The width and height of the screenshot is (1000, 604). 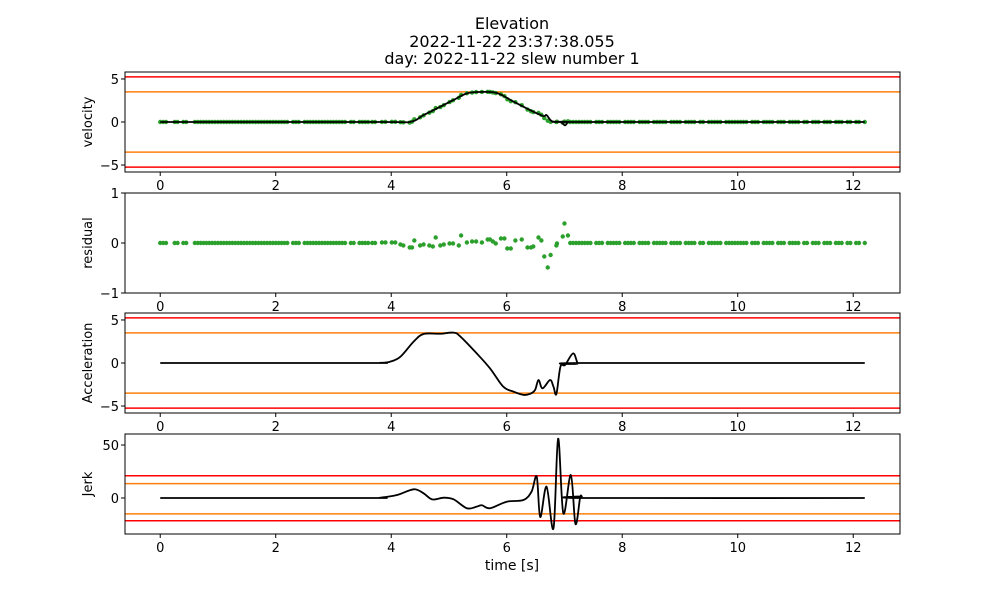 I want to click on title-line-1: Elevation, so click(x=512, y=23).